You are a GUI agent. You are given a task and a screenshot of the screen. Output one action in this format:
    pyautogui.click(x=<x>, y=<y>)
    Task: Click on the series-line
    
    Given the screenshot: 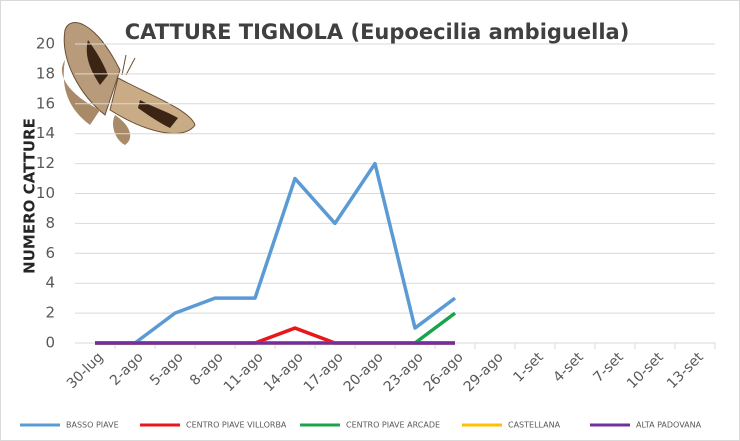 What is the action you would take?
    pyautogui.click(x=435, y=328)
    